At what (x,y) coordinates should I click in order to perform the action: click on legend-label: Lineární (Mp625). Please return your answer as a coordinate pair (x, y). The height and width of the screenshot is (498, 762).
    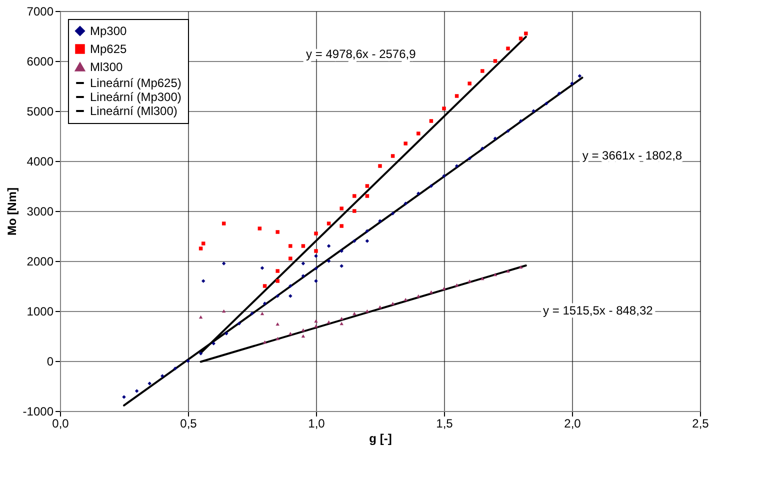
    Looking at the image, I should click on (136, 83).